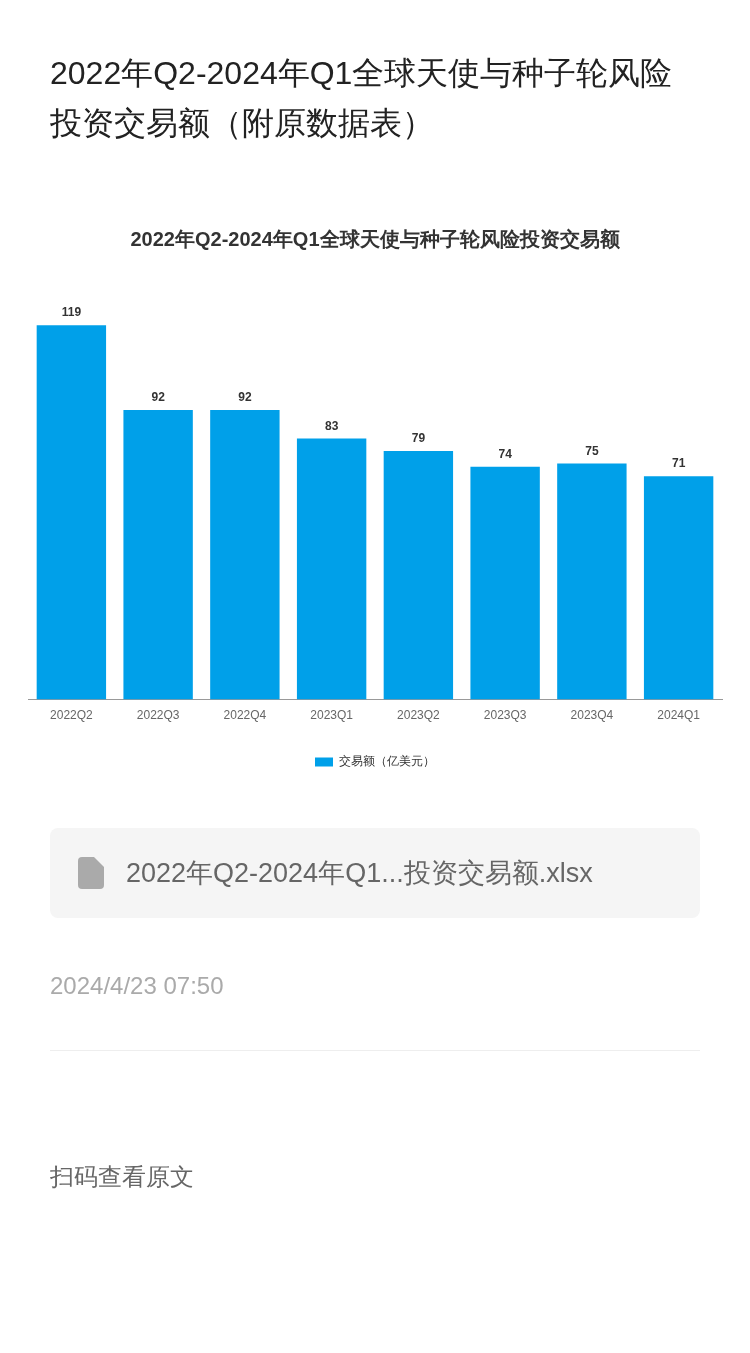 The height and width of the screenshot is (1353, 750). What do you see at coordinates (122, 1177) in the screenshot?
I see `text: 扫码查看原文` at bounding box center [122, 1177].